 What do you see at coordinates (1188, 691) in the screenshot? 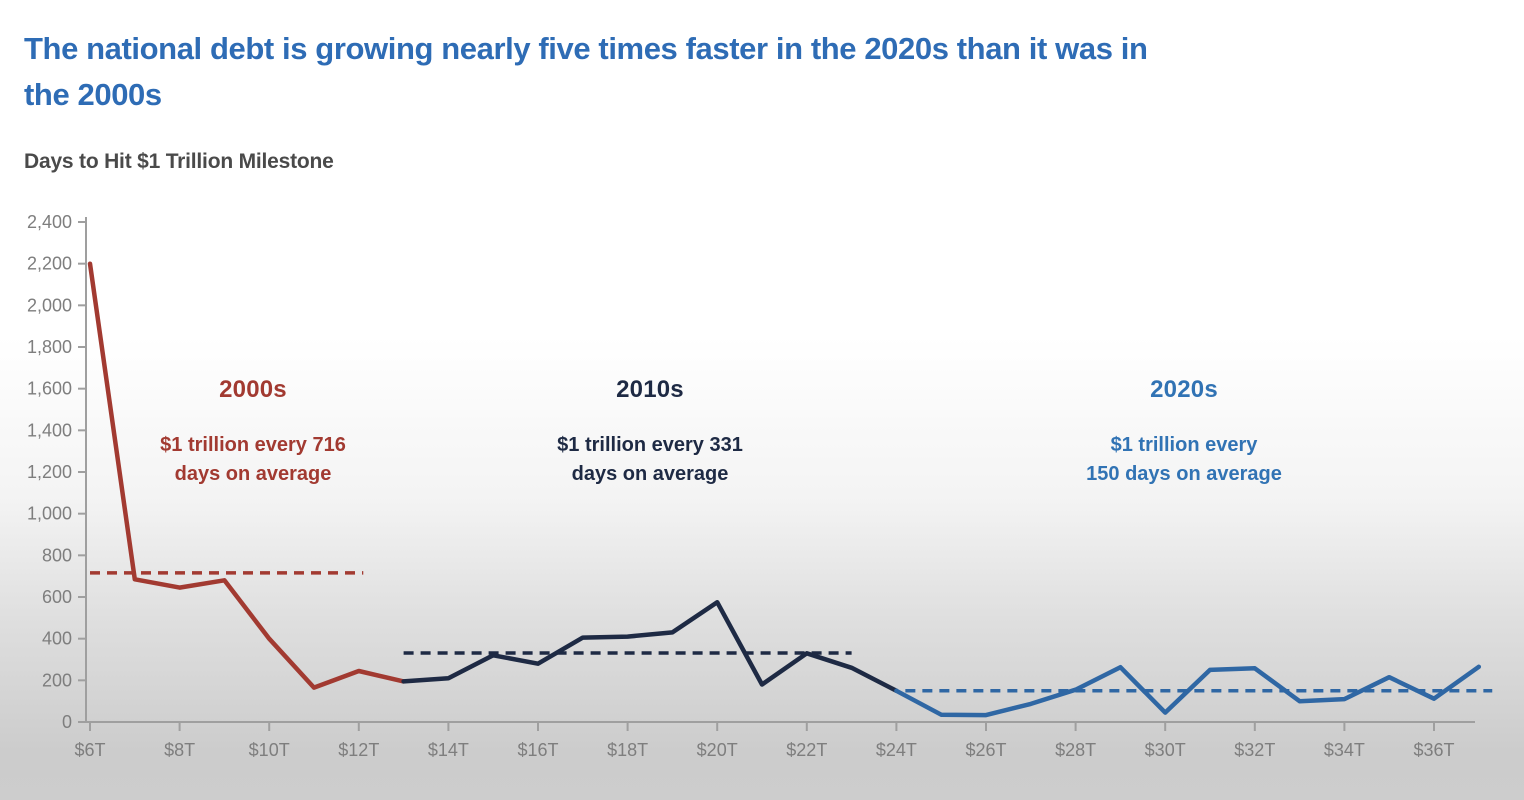
I see `series-line-2020s` at bounding box center [1188, 691].